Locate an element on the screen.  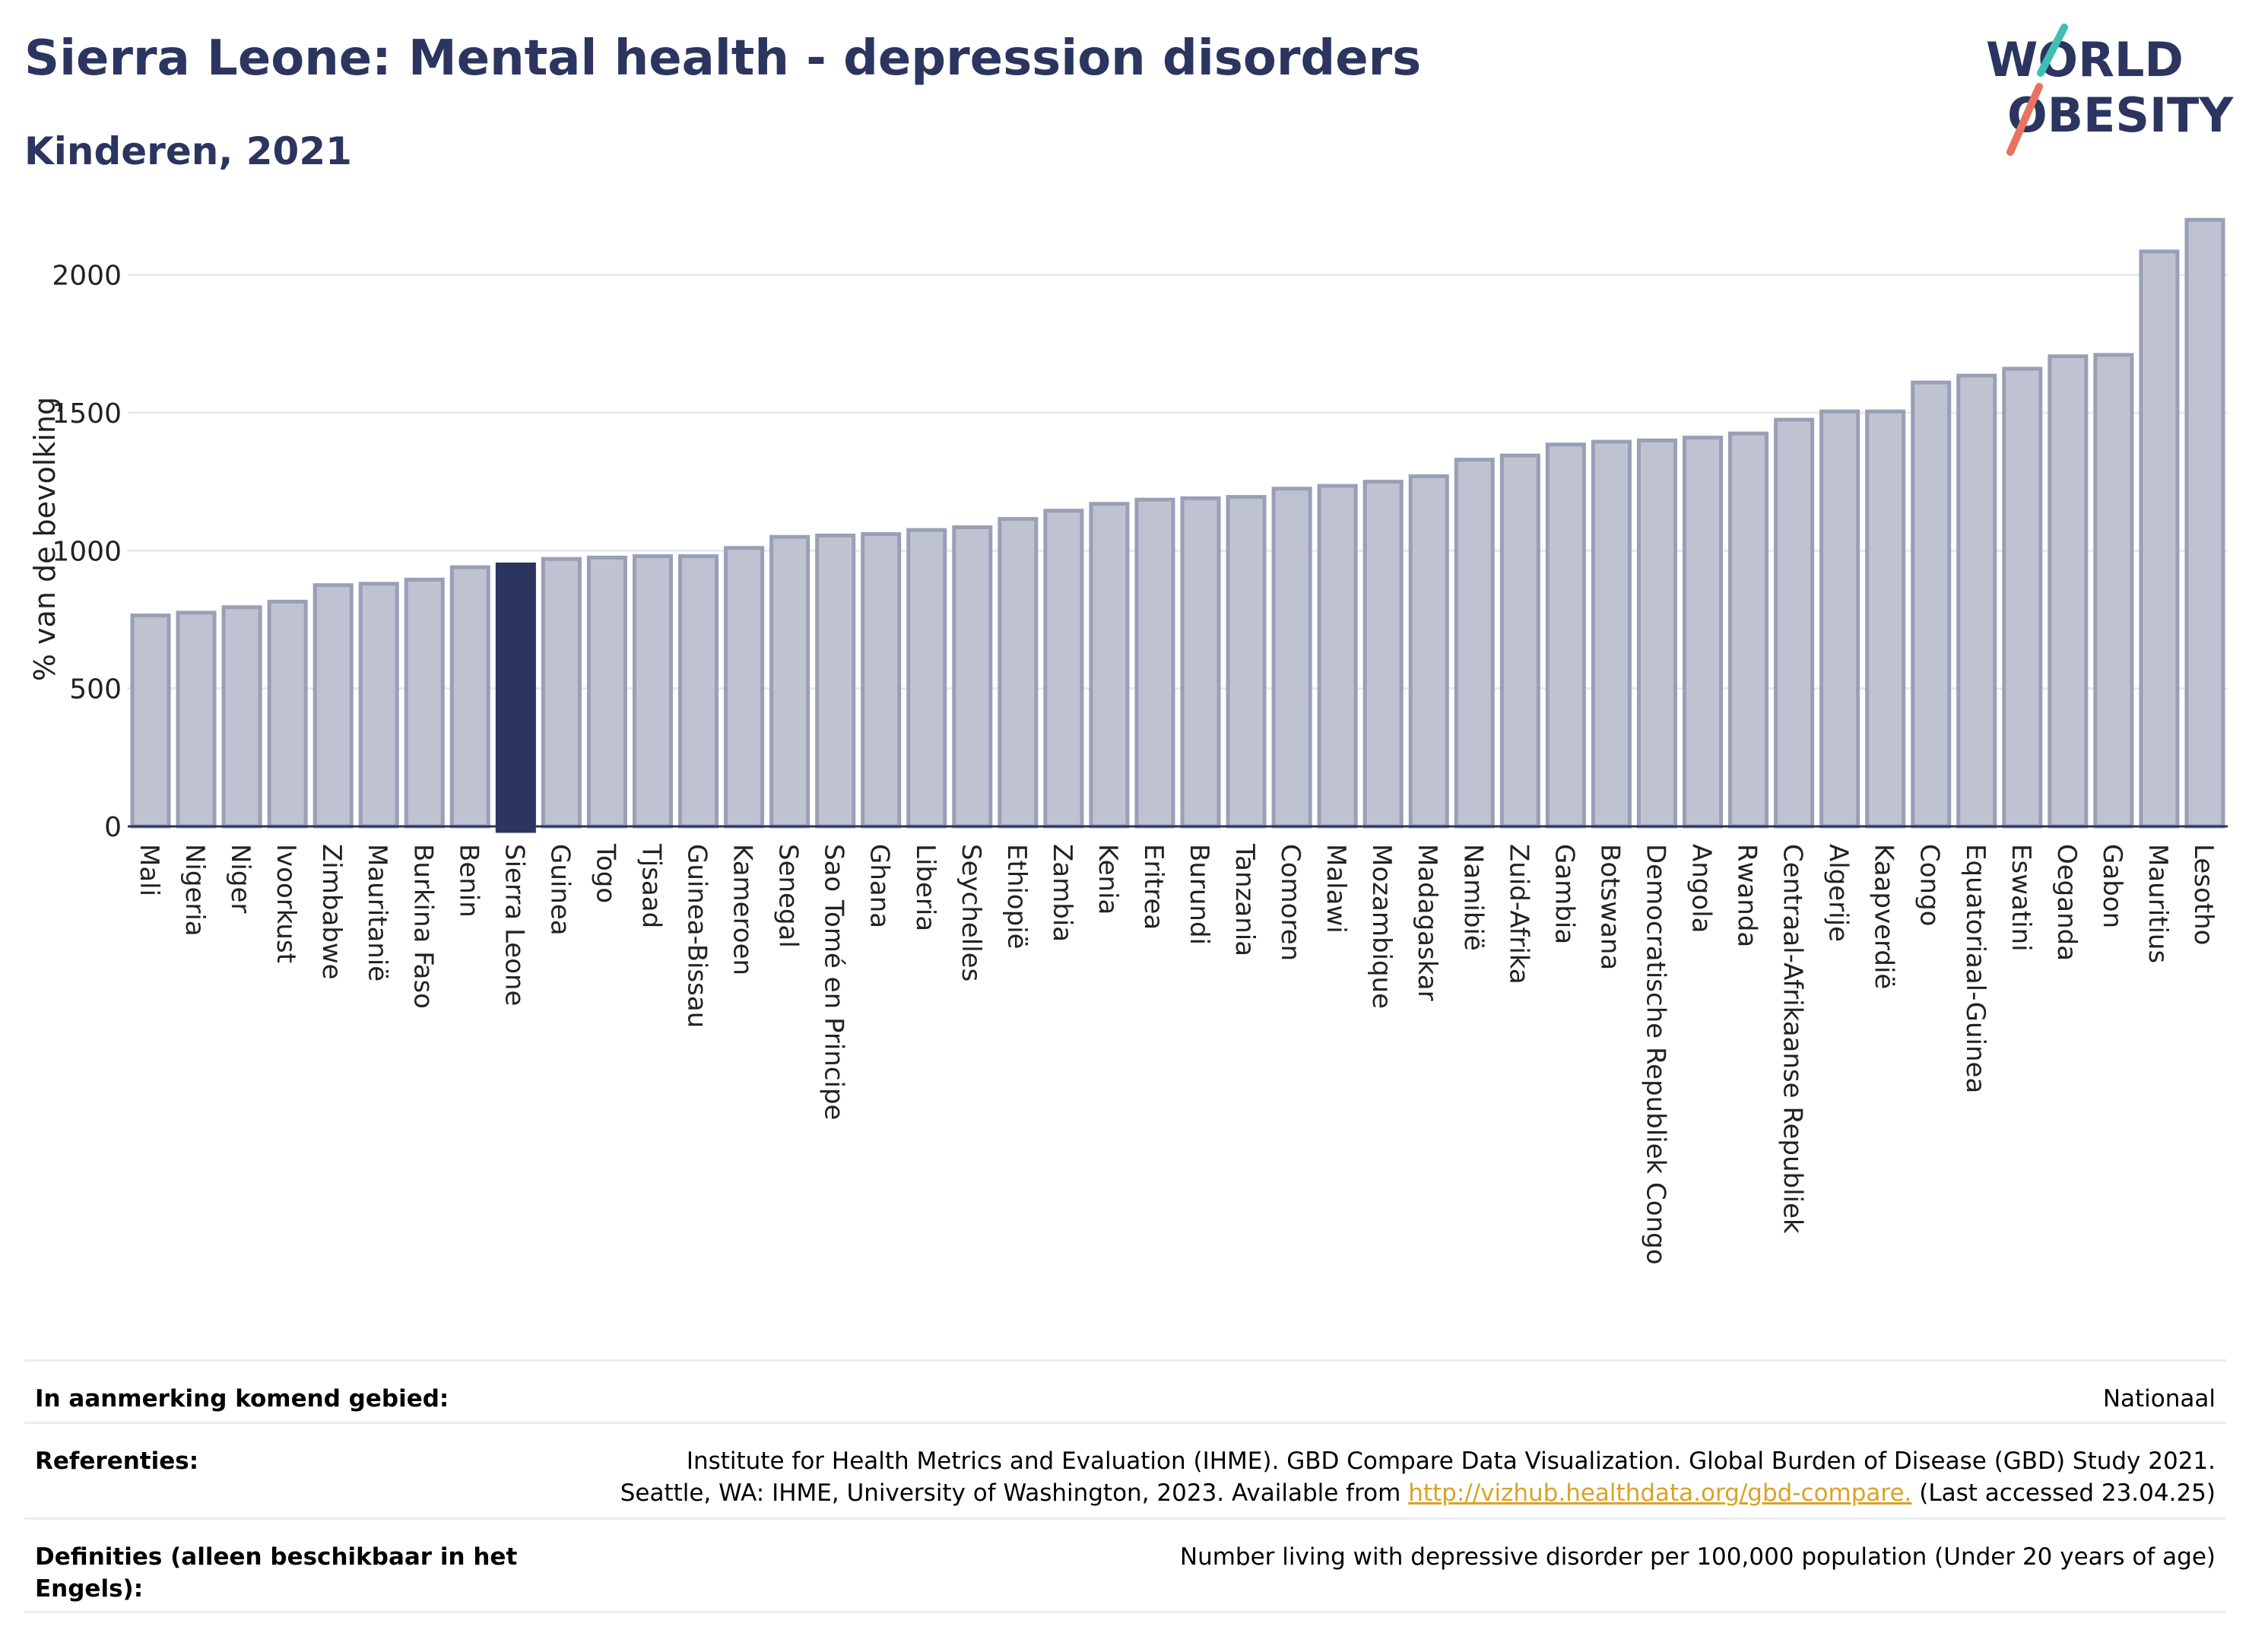
x-tick-label: Sierra Leone is located at coordinates (514, 925).